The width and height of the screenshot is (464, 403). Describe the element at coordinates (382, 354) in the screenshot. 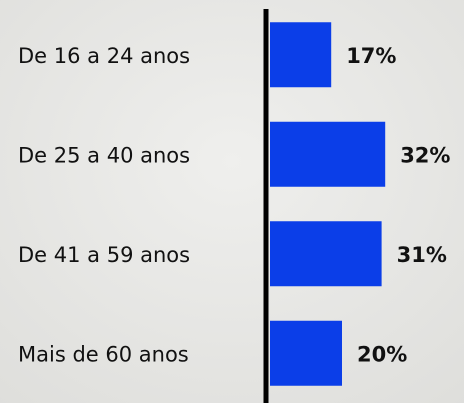

I see `value-label: 20%` at that location.